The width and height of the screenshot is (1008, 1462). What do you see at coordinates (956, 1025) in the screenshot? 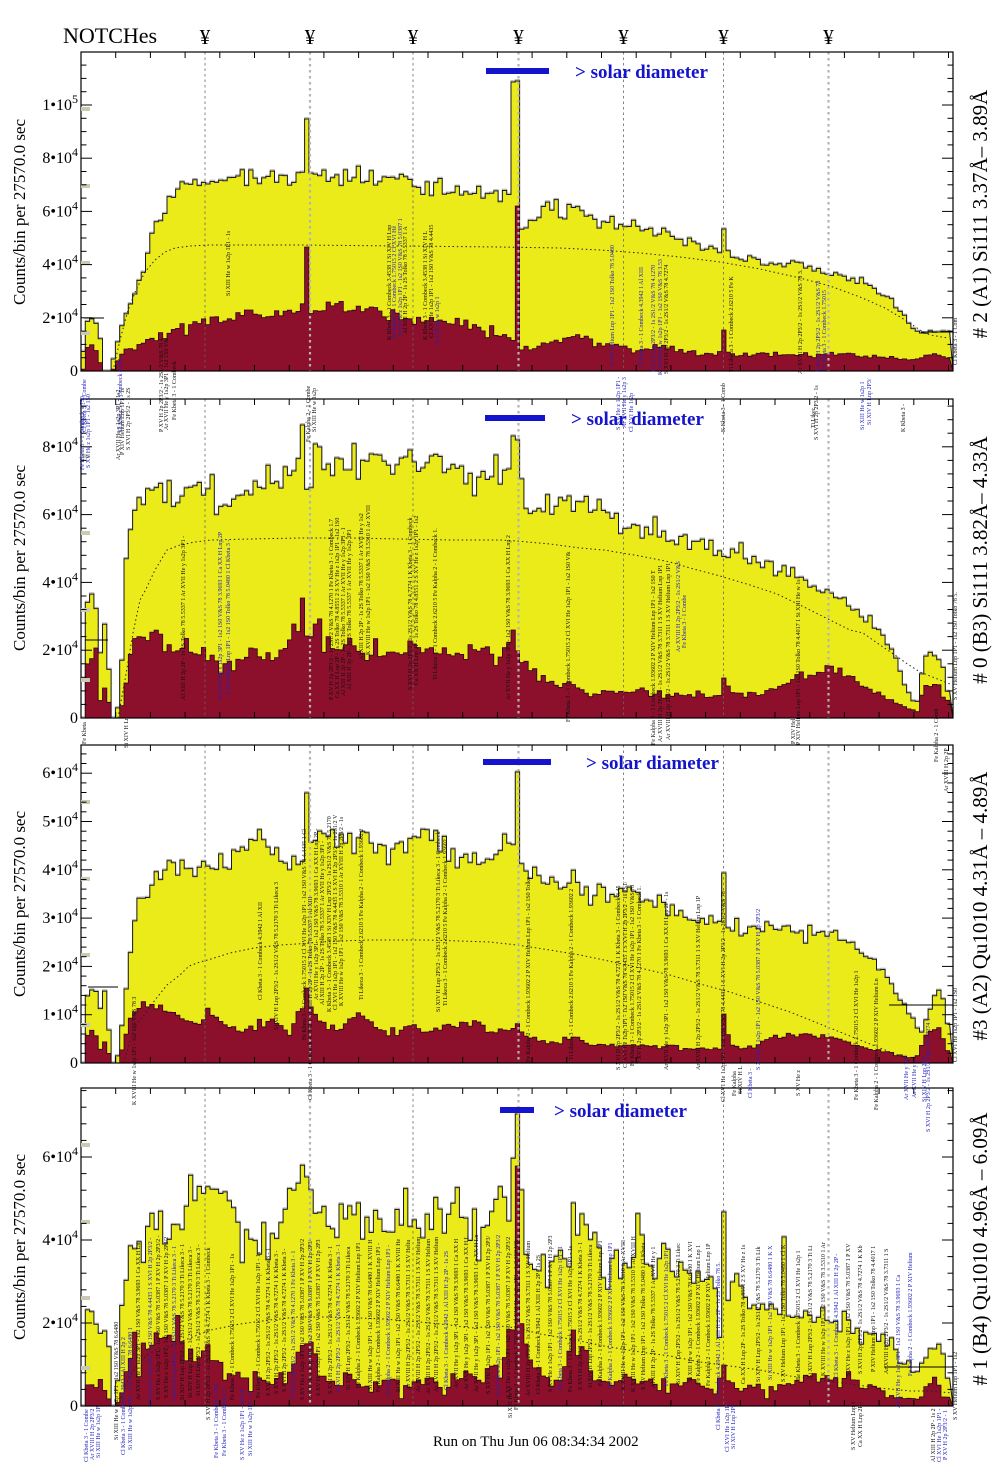
I see `svg-text: Cl XVI He 1s2p 1P1 - 1s2 1S0` at bounding box center [956, 1025].